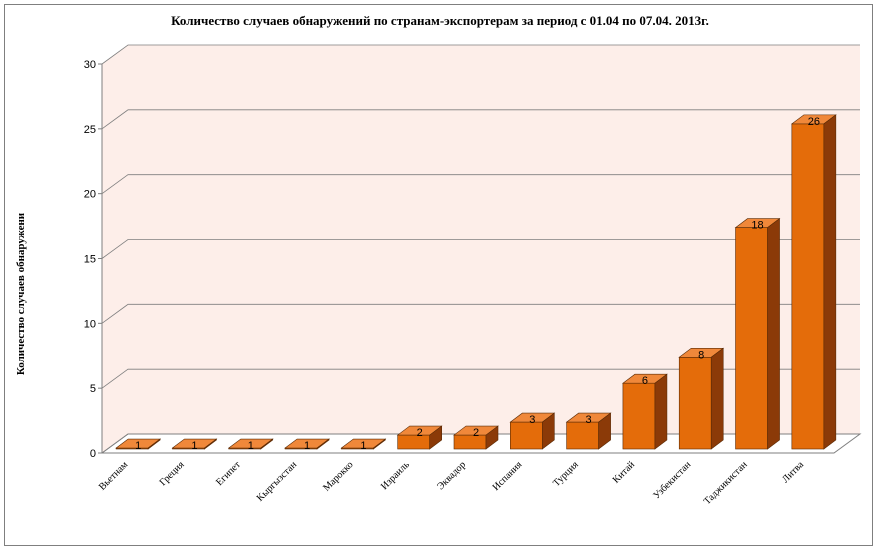  What do you see at coordinates (814, 122) in the screenshot?
I see `data-label: 26` at bounding box center [814, 122].